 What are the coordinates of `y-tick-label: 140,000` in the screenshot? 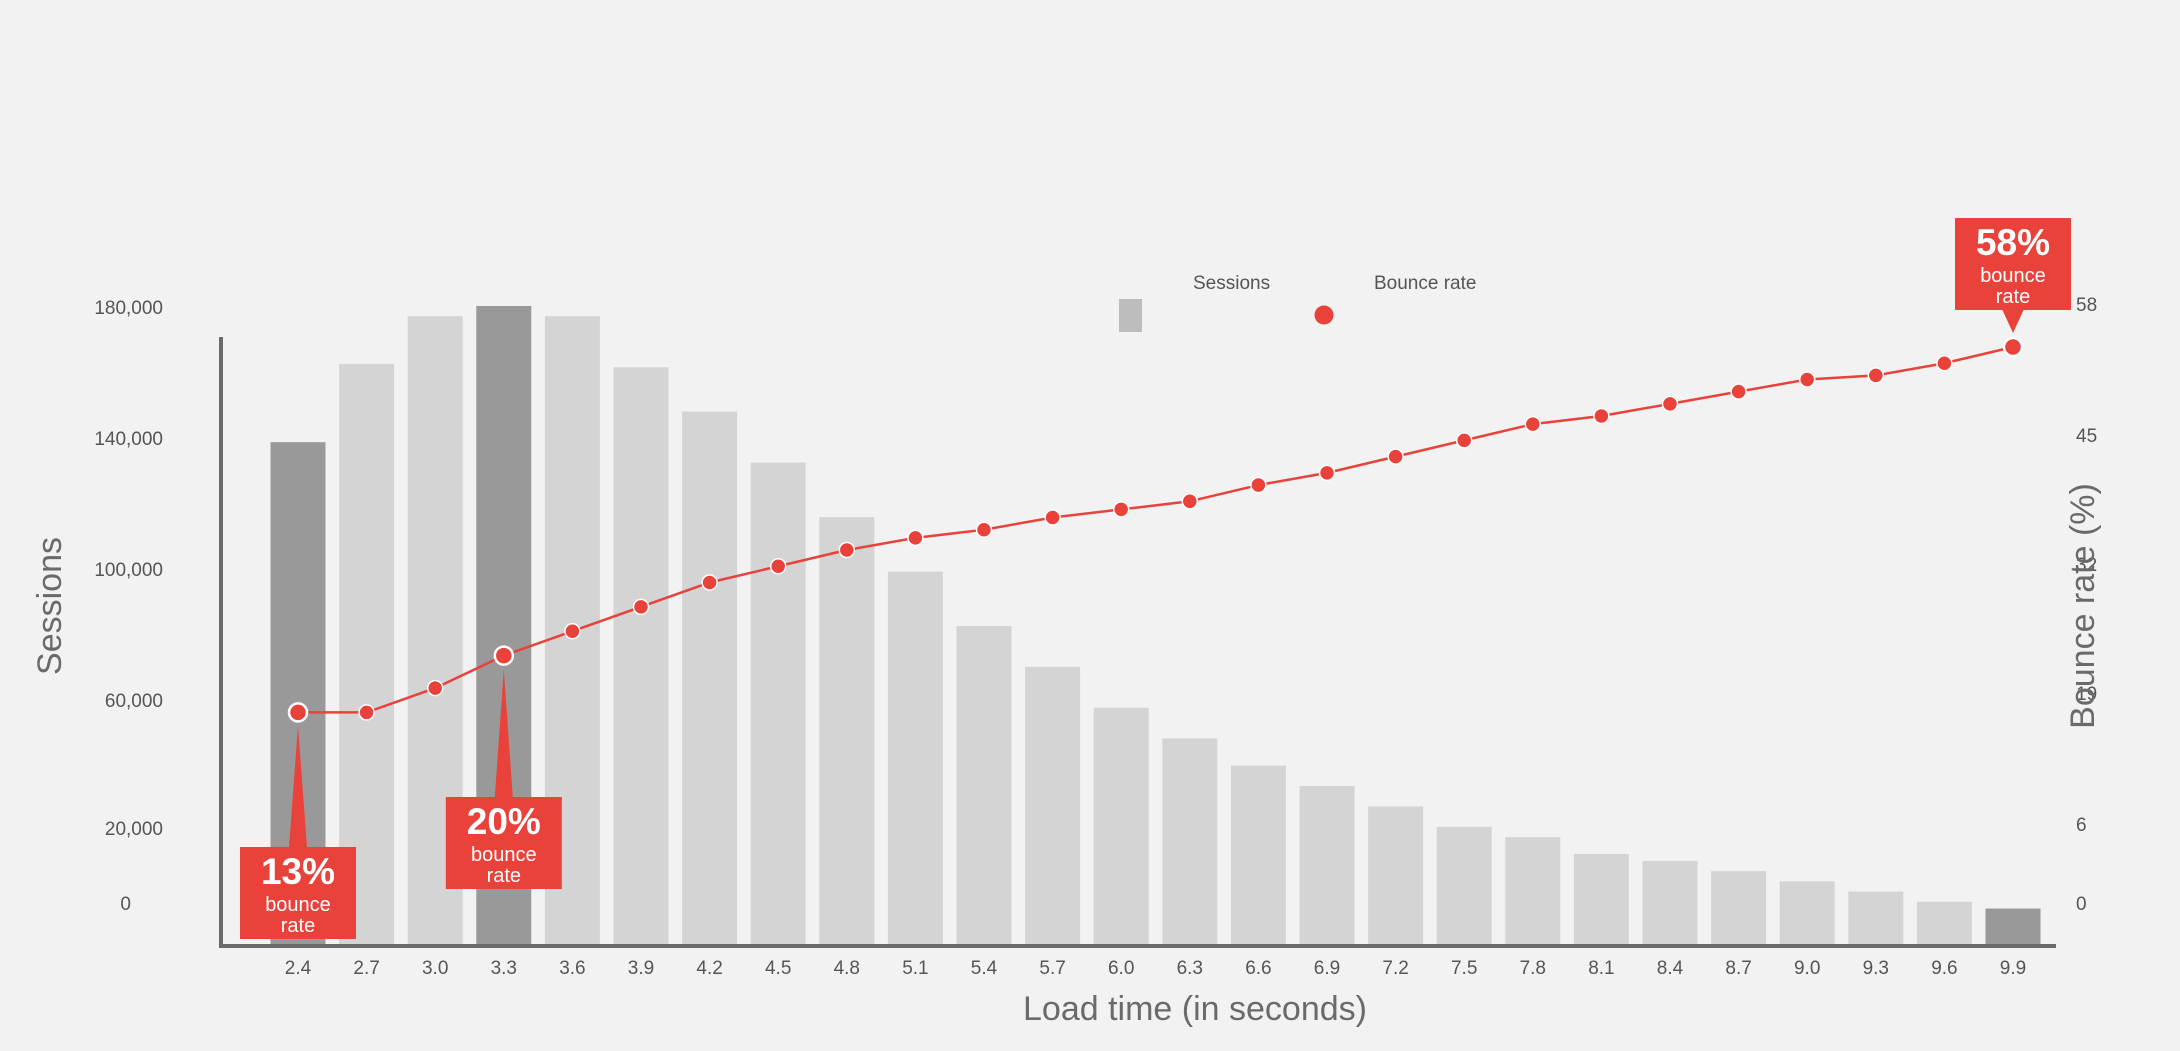 It's located at (128, 439).